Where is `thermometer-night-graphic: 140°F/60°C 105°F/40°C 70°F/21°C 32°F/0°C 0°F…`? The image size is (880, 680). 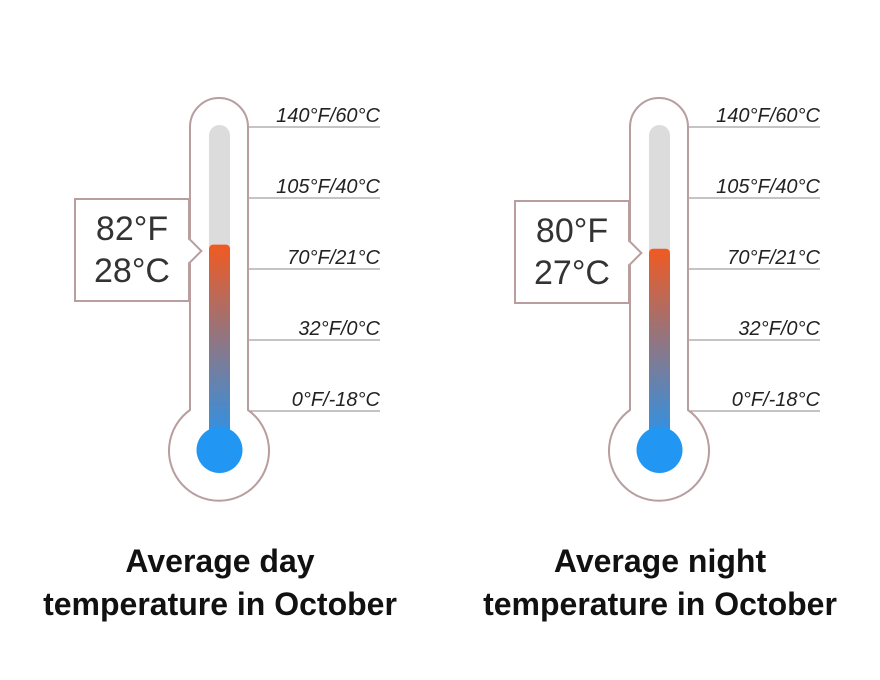
thermometer-night-graphic: 140°F/60°C 105°F/40°C 70°F/21°C 32°F/0°C 0°F… is located at coordinates (714, 299).